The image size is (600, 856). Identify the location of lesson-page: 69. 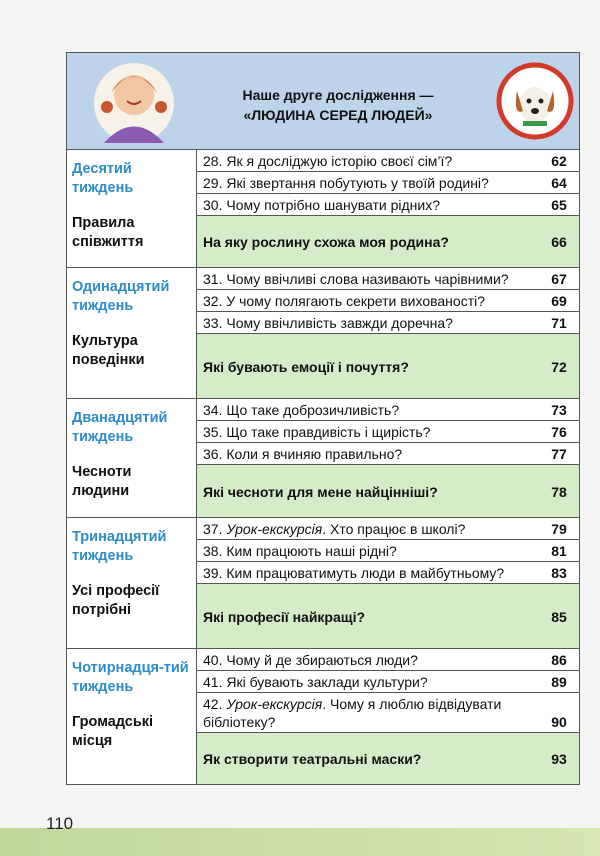
(559, 301).